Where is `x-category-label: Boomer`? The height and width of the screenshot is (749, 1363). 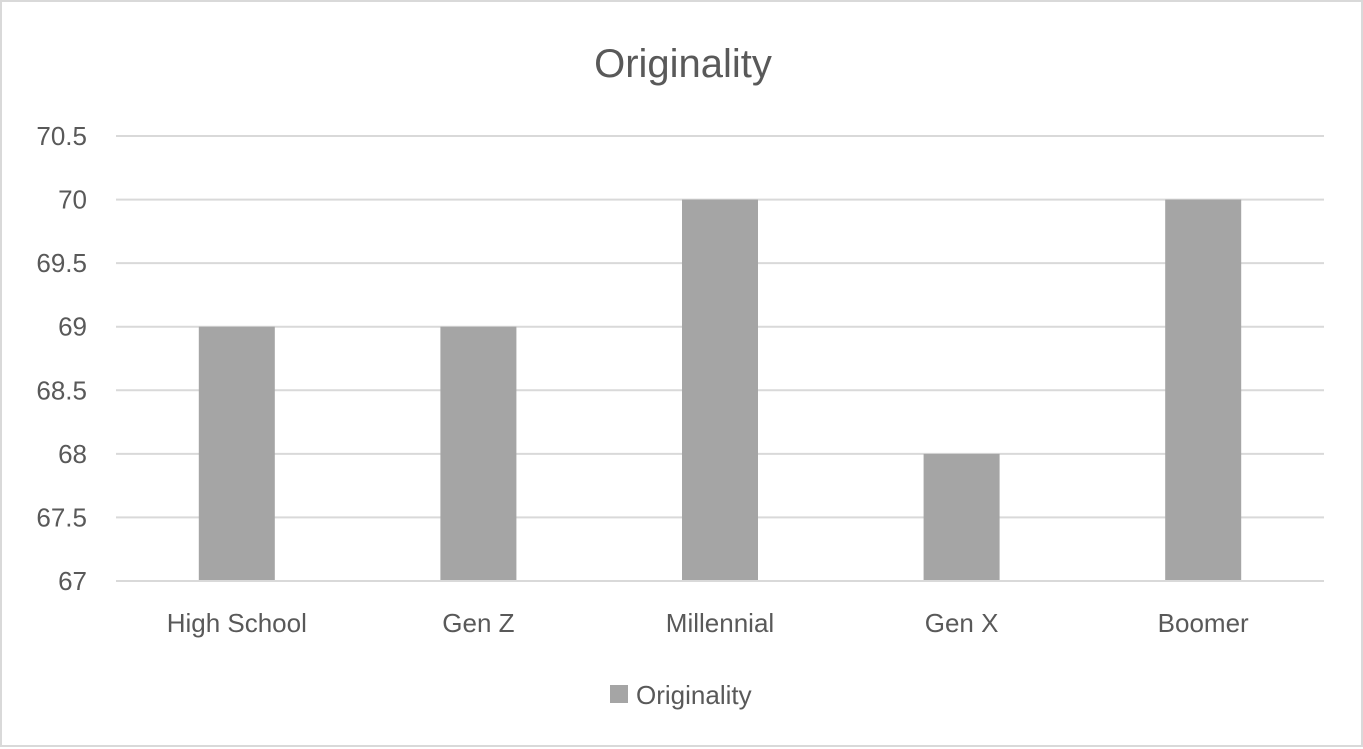
x-category-label: Boomer is located at coordinates (1203, 623).